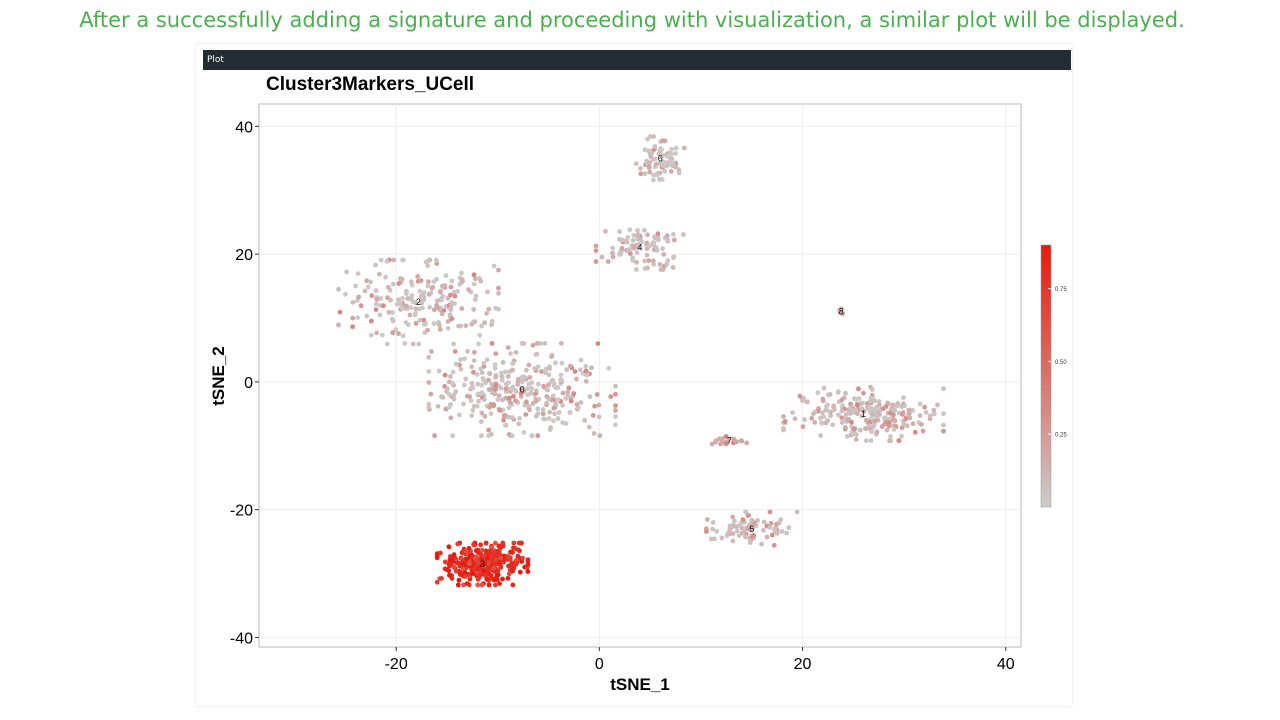 This screenshot has width=1280, height=720. Describe the element at coordinates (639, 248) in the screenshot. I see `cluster-label: 4` at that location.